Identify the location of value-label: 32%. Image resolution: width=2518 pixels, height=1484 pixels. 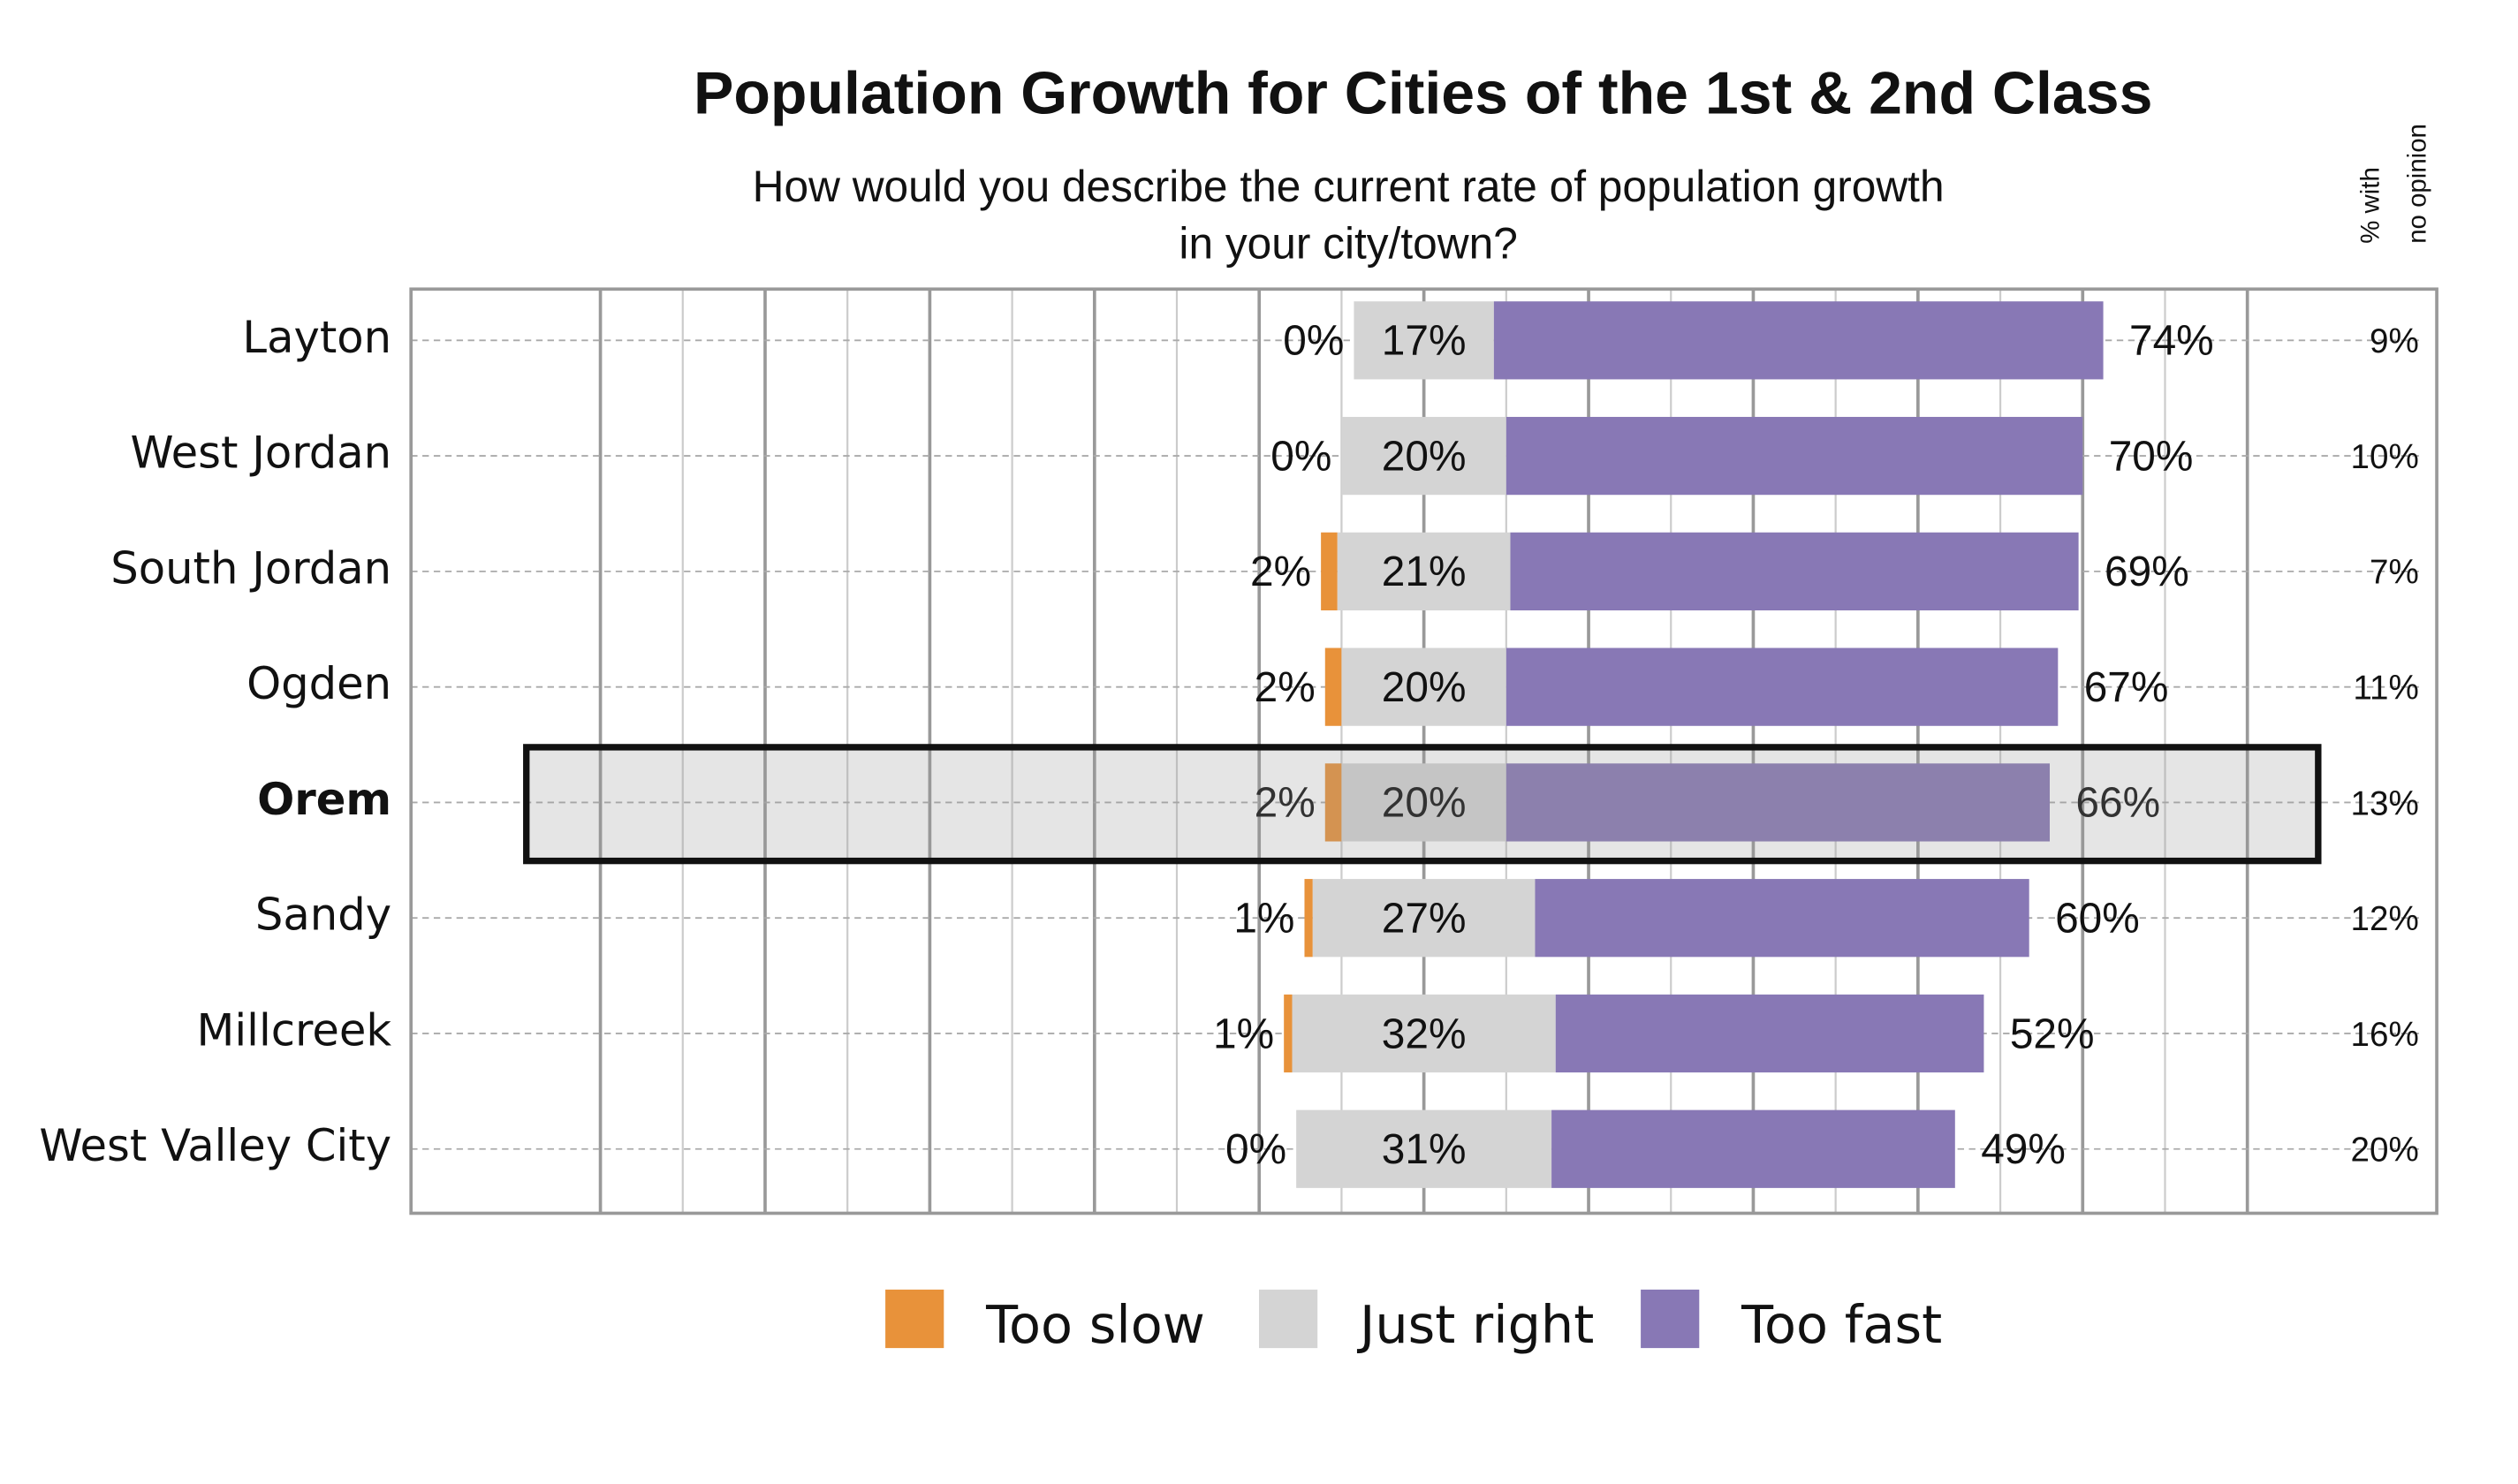
(1424, 1034).